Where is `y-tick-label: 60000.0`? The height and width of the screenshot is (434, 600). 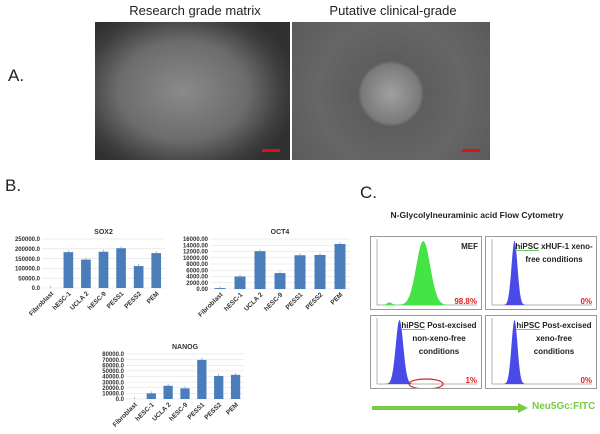
y-tick-label: 60000.0 is located at coordinates (113, 366).